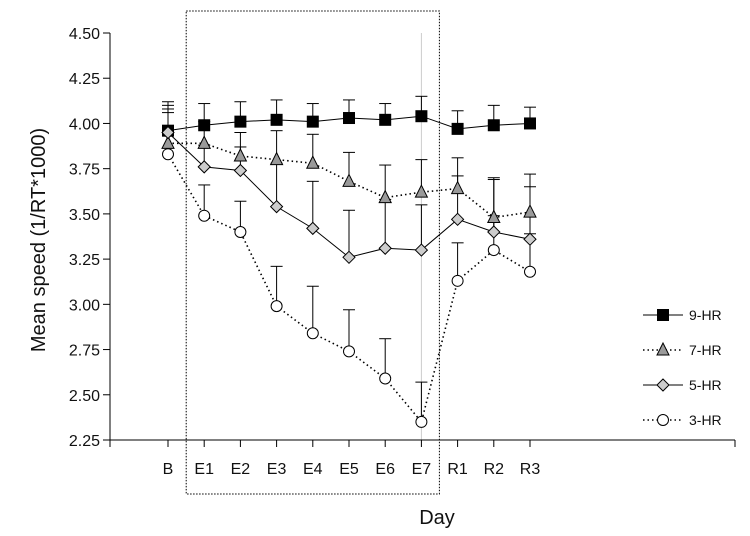 This screenshot has width=750, height=536. What do you see at coordinates (705, 385) in the screenshot?
I see `legend-label-5-hr: 5-HR` at bounding box center [705, 385].